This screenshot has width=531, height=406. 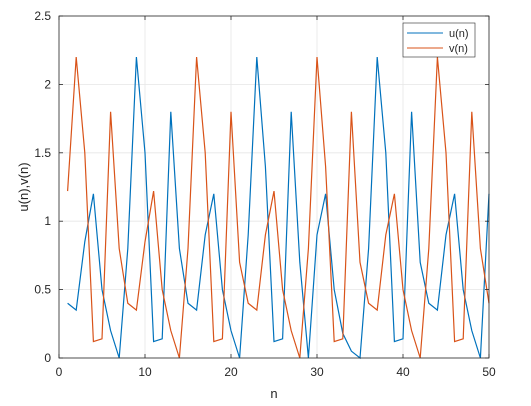 I want to click on legend: u(n) v(n), so click(x=439, y=40).